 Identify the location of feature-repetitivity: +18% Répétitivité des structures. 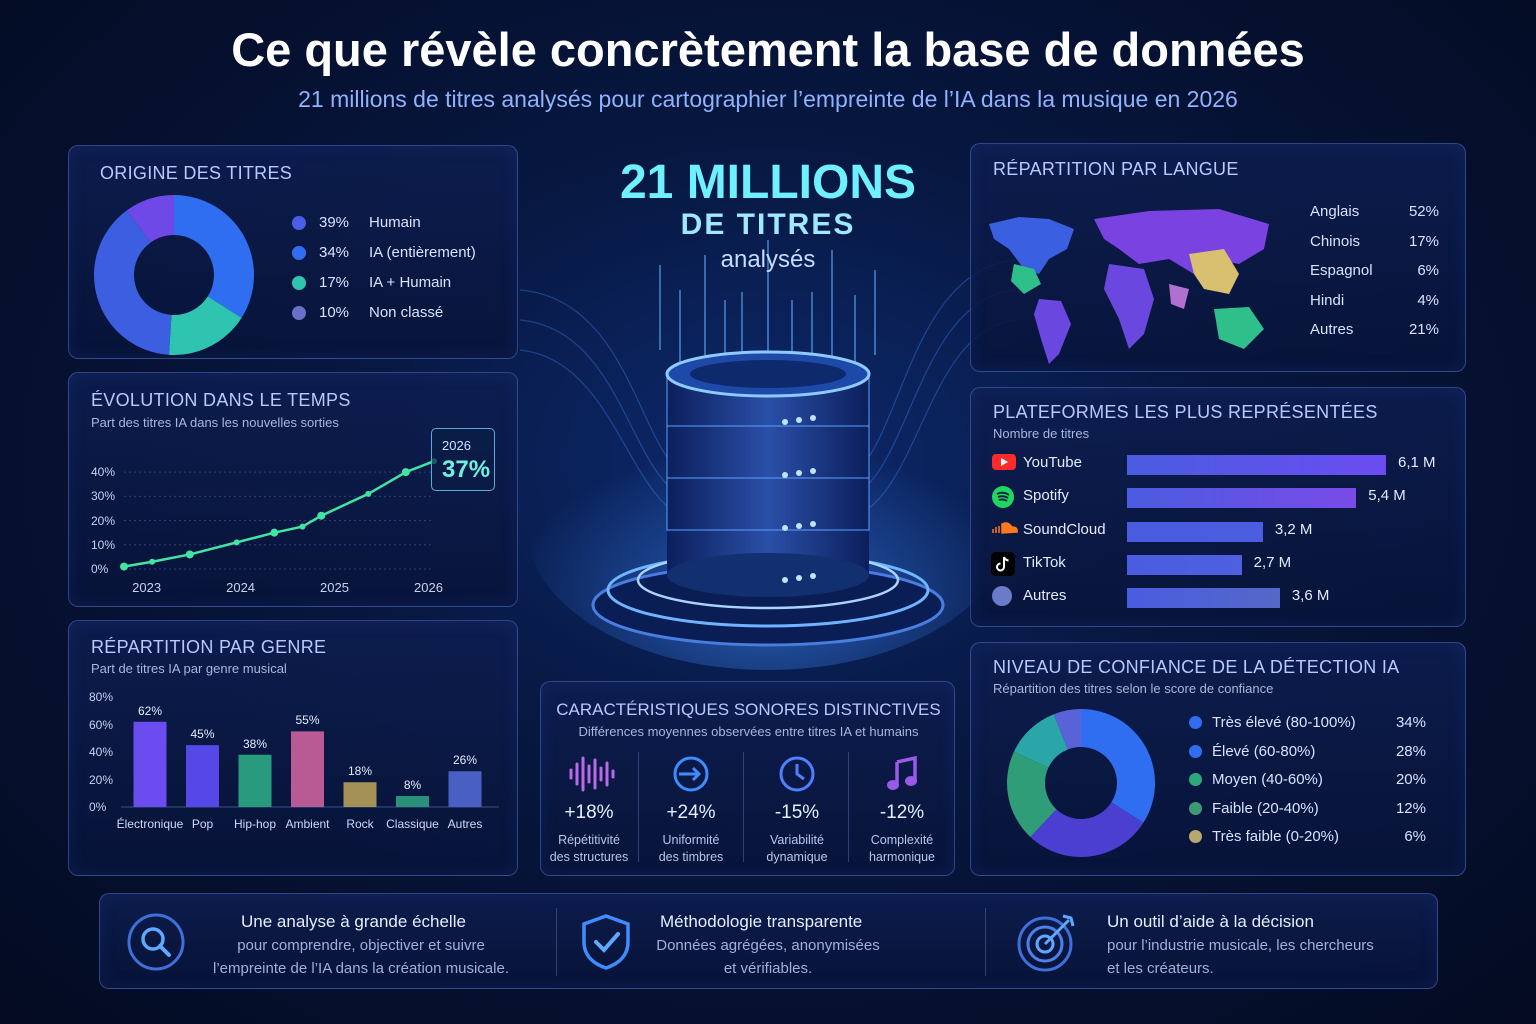
(589, 833).